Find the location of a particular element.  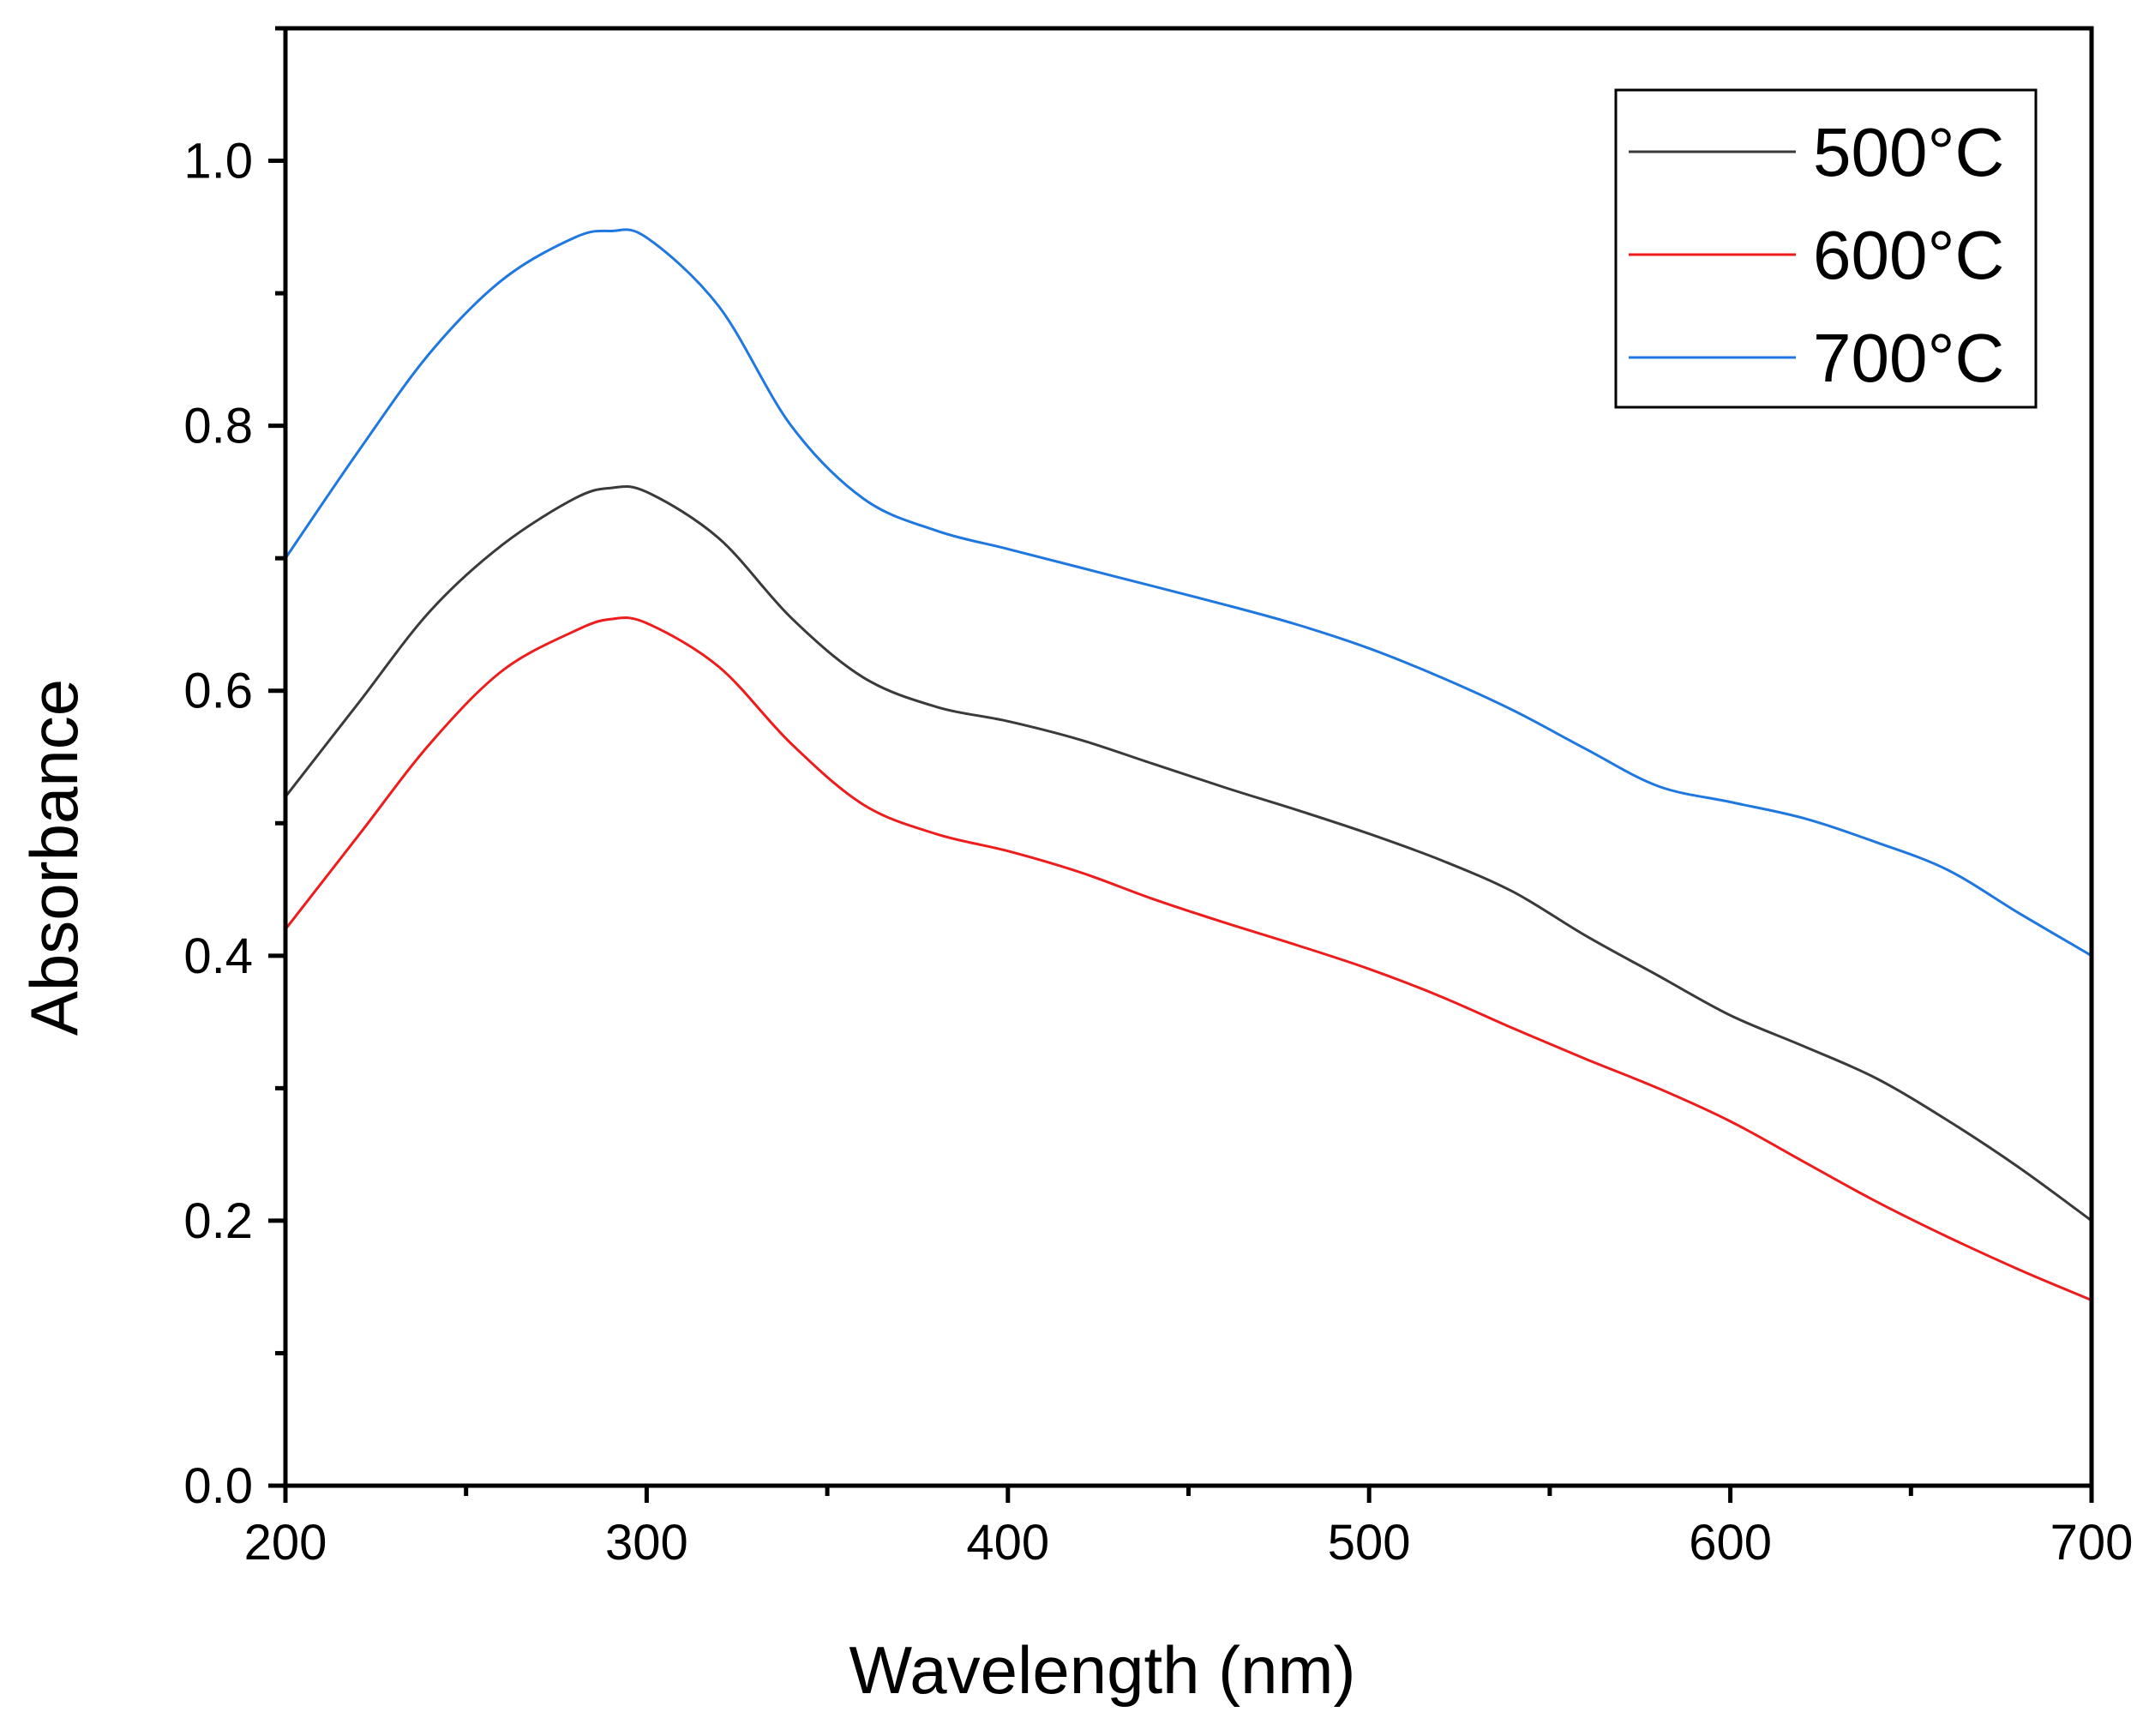

x-tick-label: 700 is located at coordinates (2092, 1543).